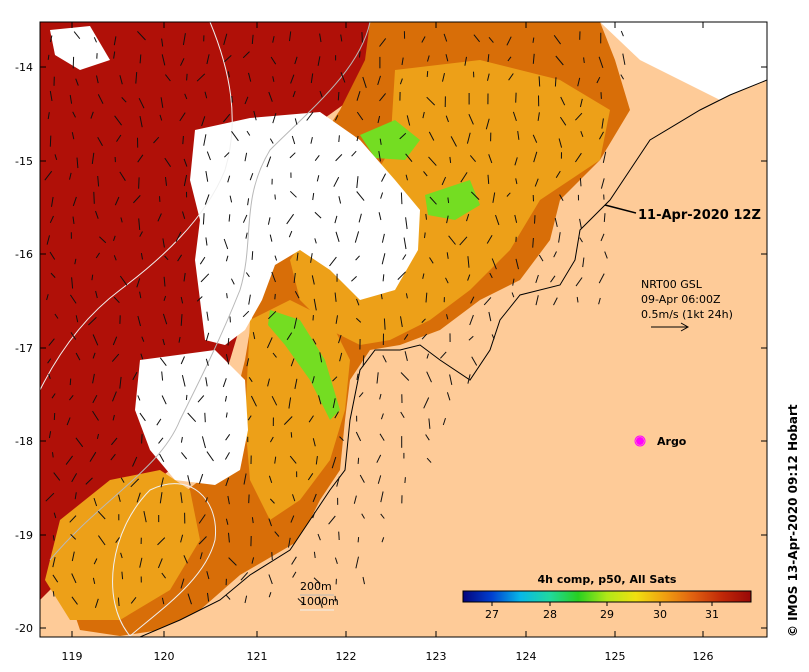 Image resolution: width=809 pixels, height=672 pixels. Describe the element at coordinates (164, 656) in the screenshot. I see `lon-tick-label: 120` at that location.